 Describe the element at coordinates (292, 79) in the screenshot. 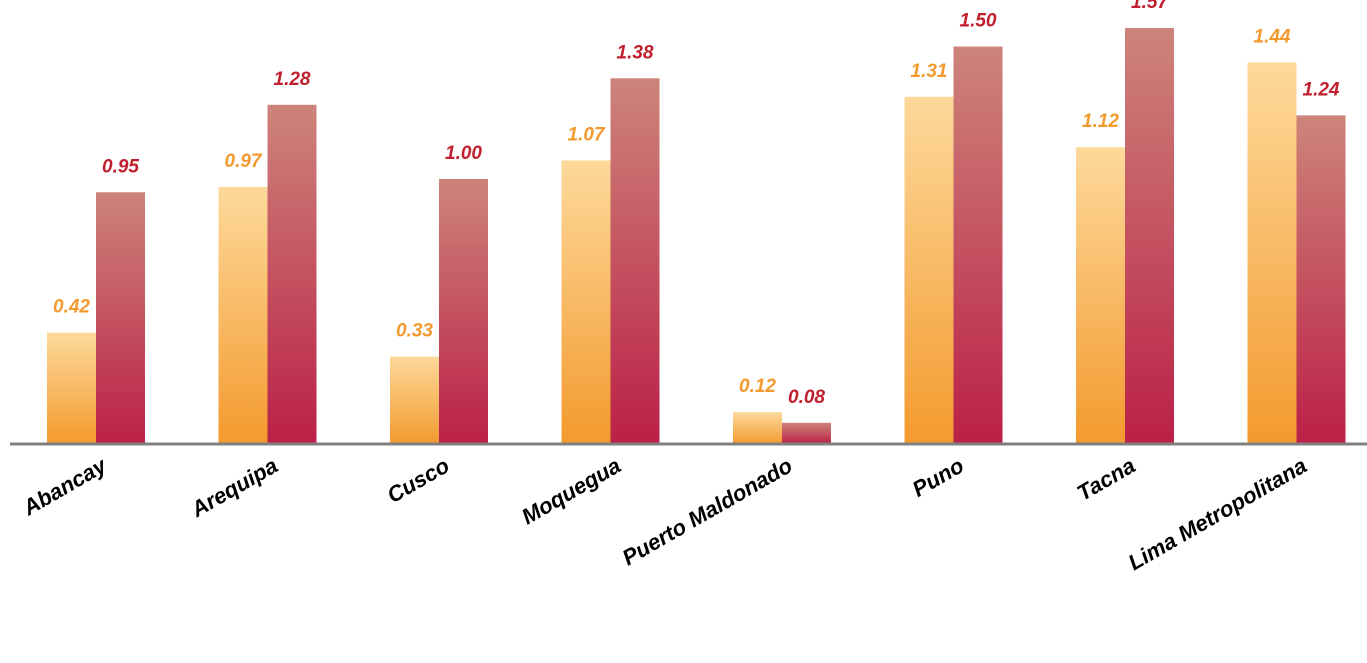

I see `value-label: 1.28` at that location.